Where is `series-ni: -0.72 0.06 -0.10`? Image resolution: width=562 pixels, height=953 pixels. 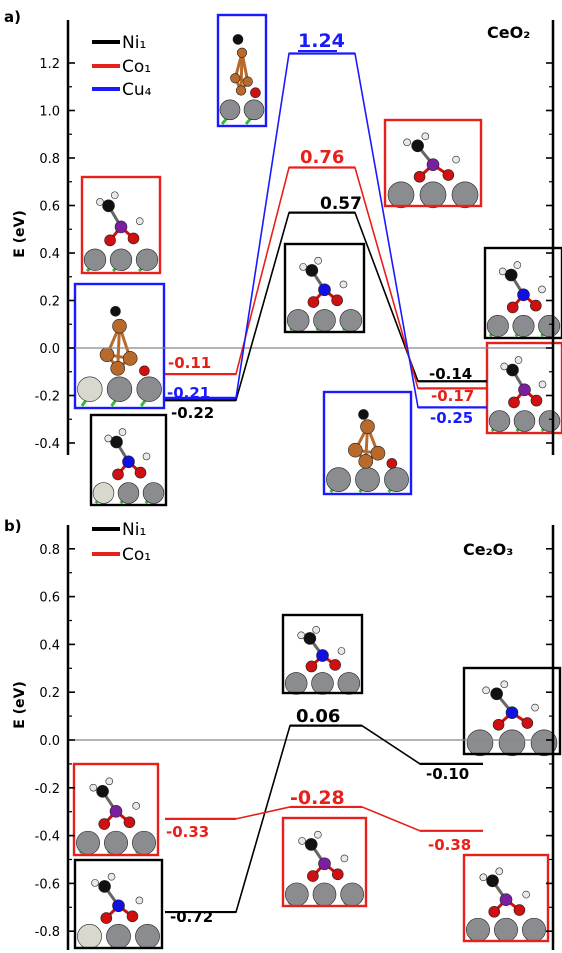
series-ni: -0.72 0.06 -0.10 is located at coordinates (324, 816).